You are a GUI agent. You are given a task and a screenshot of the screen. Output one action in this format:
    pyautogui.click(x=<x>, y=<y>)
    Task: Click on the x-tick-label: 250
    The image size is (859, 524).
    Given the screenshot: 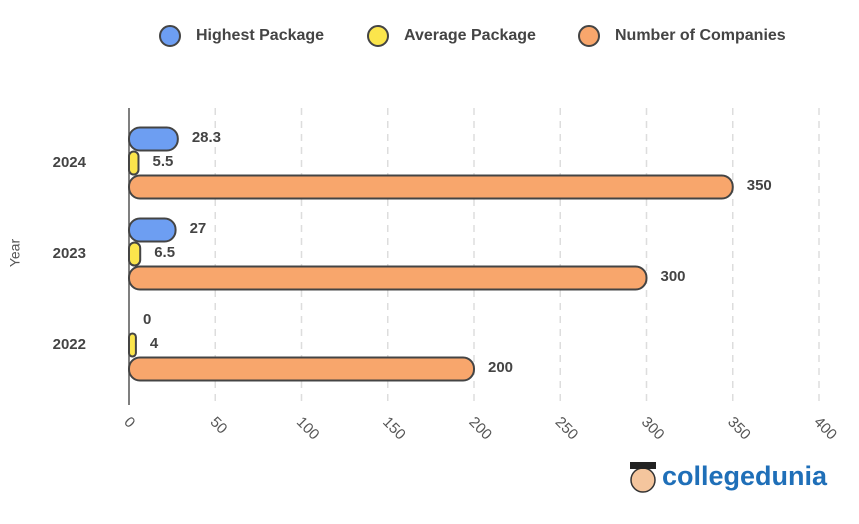 What is the action you would take?
    pyautogui.click(x=567, y=429)
    